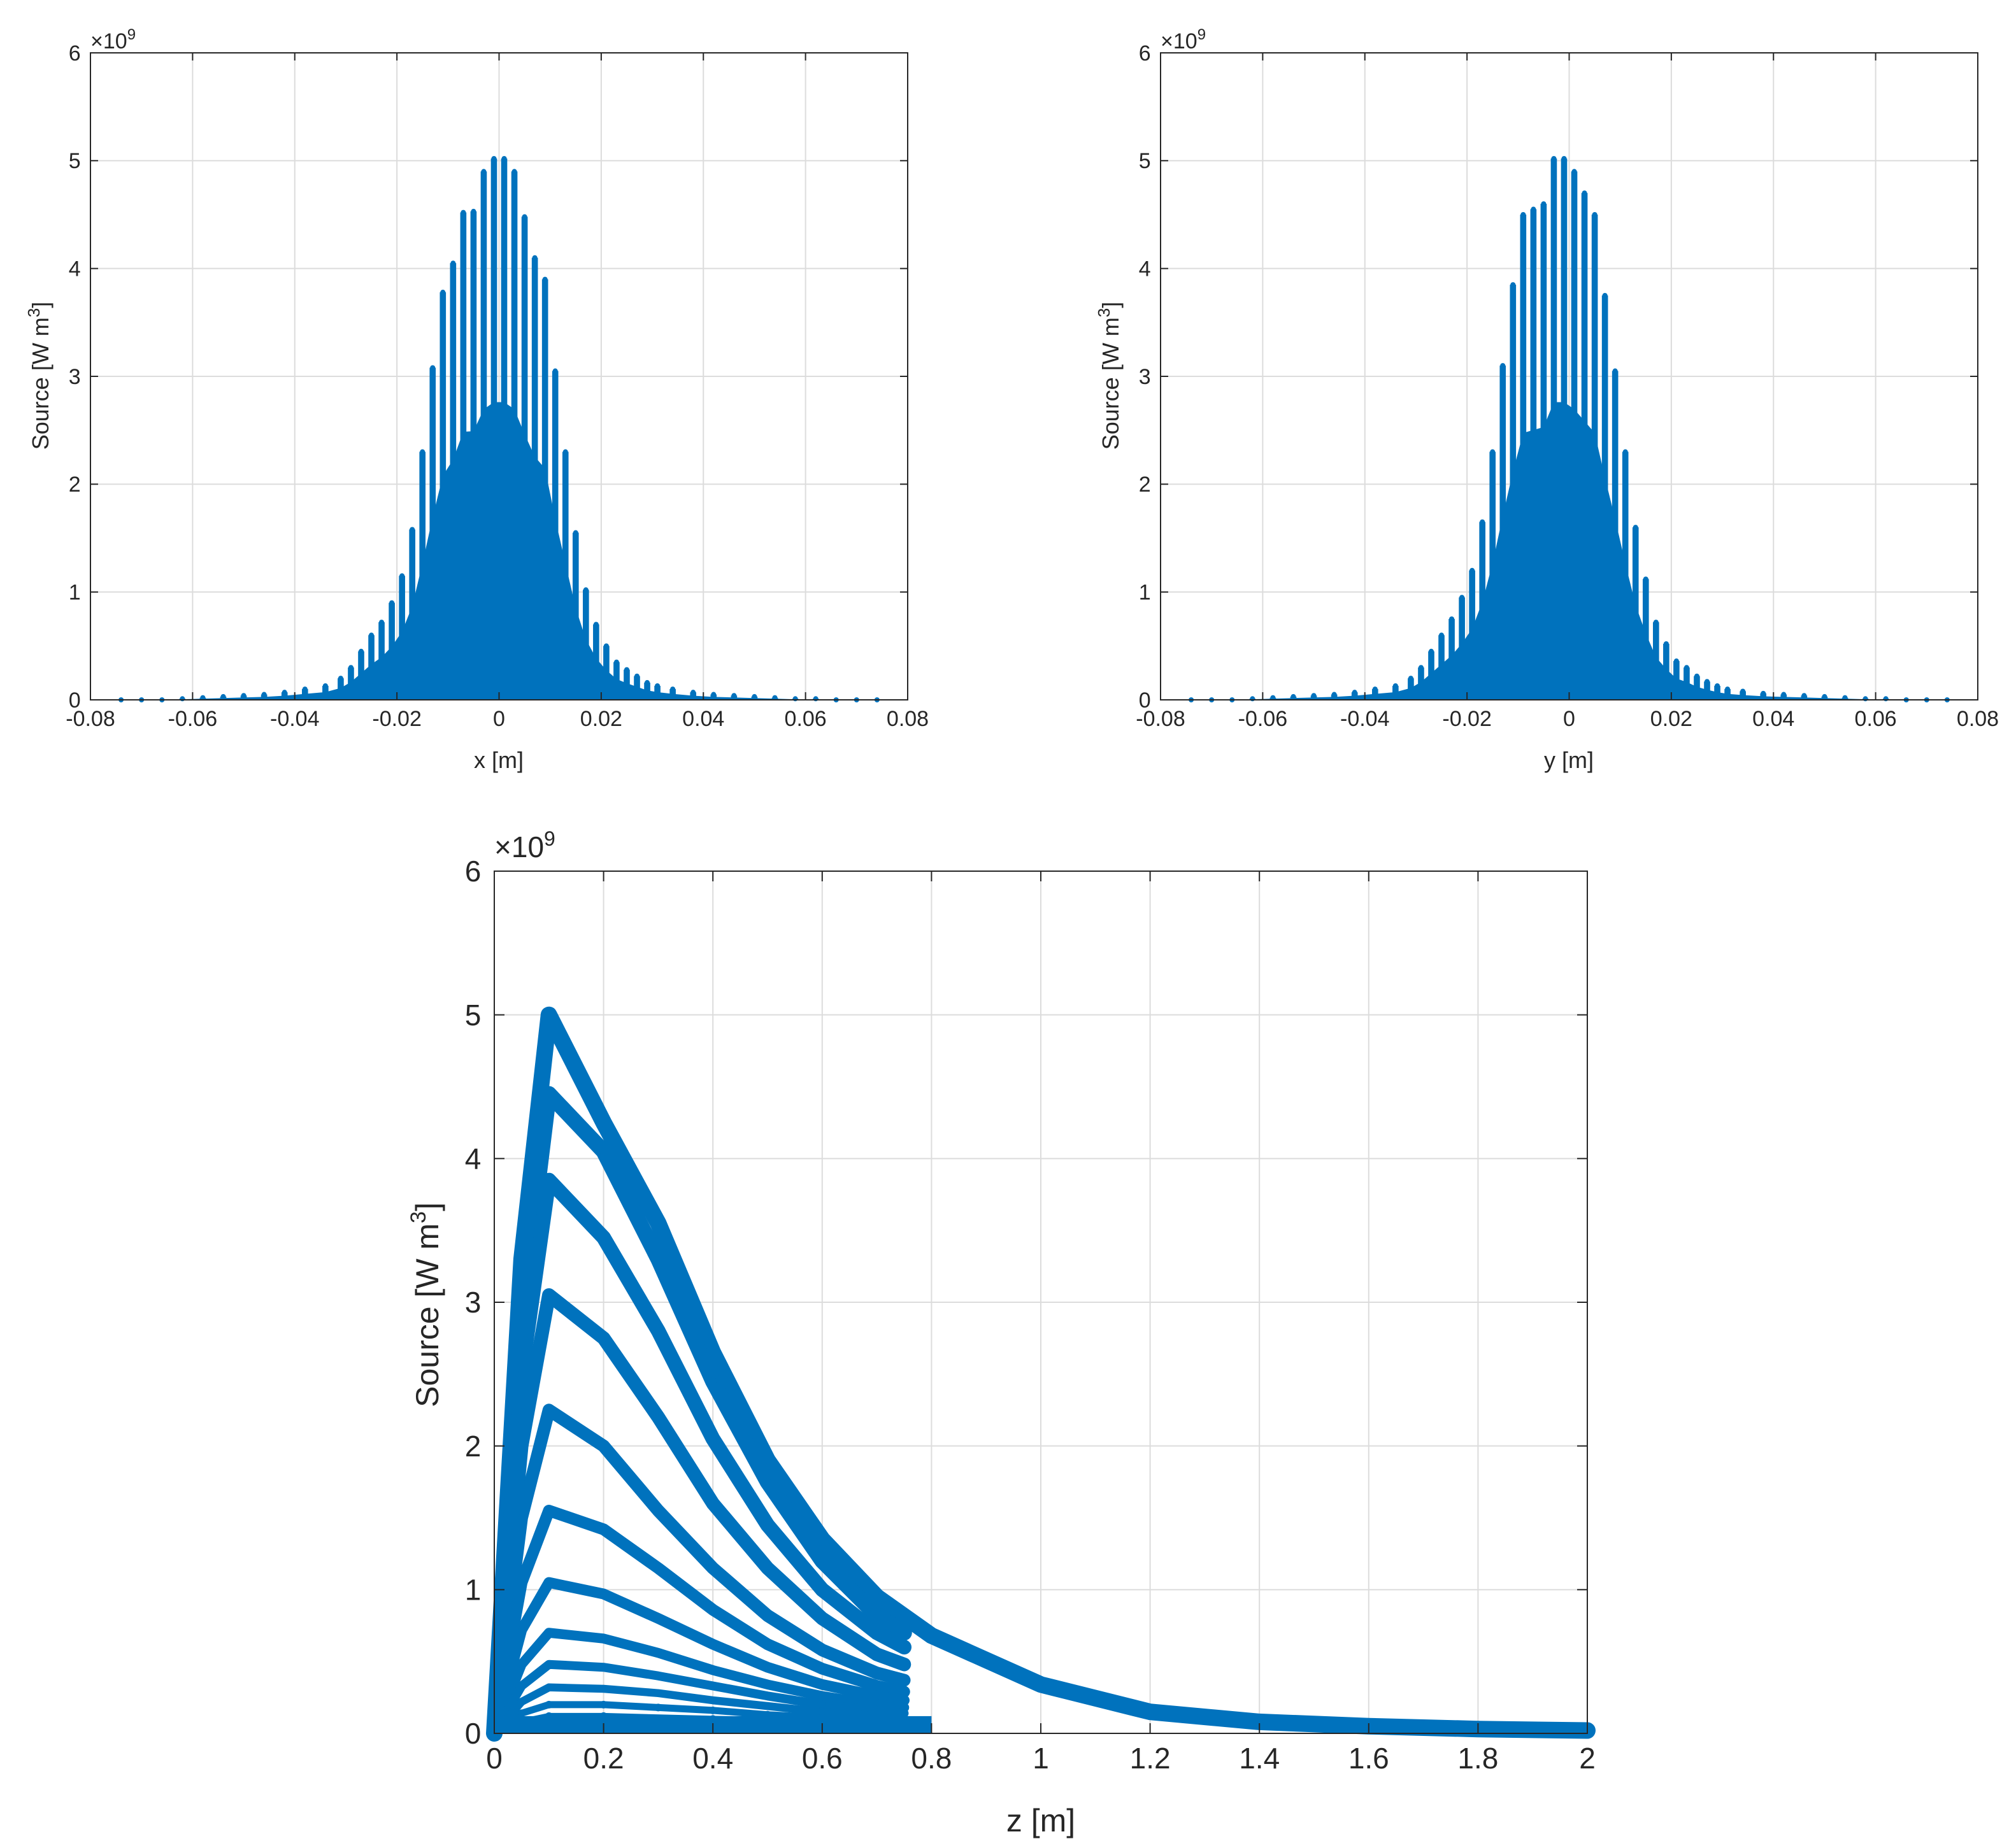 This screenshot has height=1848, width=2016. Describe the element at coordinates (39, 376) in the screenshot. I see `x-profile-ylabel: Source [W m3]` at that location.